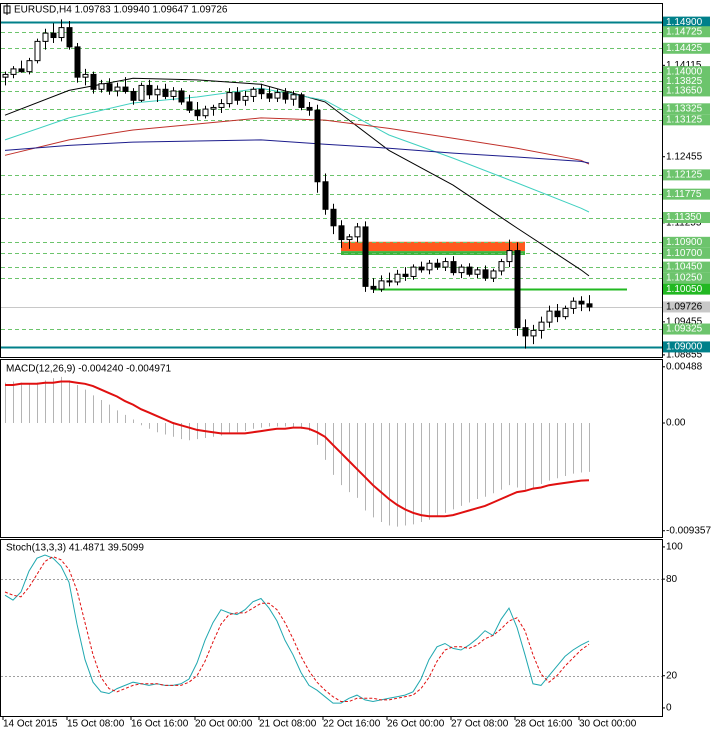 The height and width of the screenshot is (733, 711). Describe the element at coordinates (684, 22) in the screenshot. I see `level-label: 1.14900` at that location.